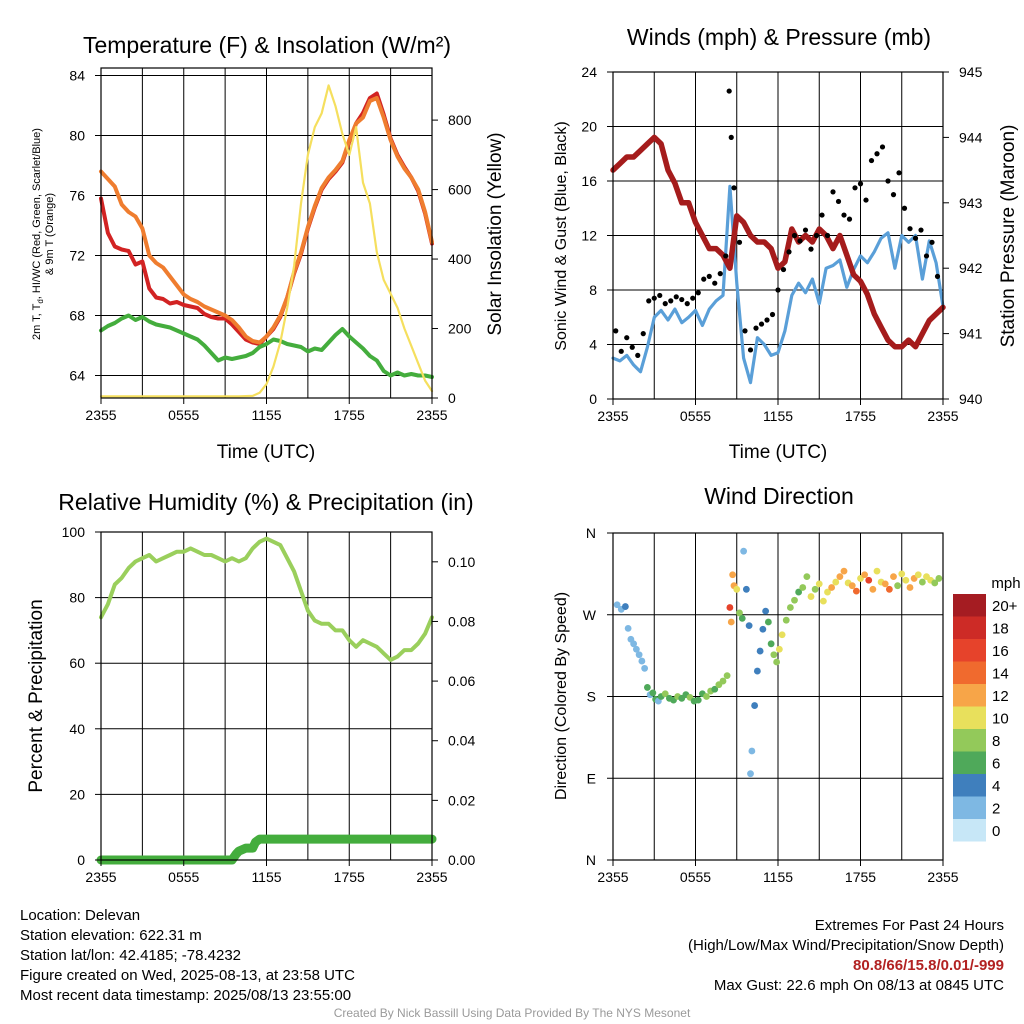 Image resolution: width=1024 pixels, height=1024 pixels. Describe the element at coordinates (266, 696) in the screenshot. I see `humidity-grid` at that location.